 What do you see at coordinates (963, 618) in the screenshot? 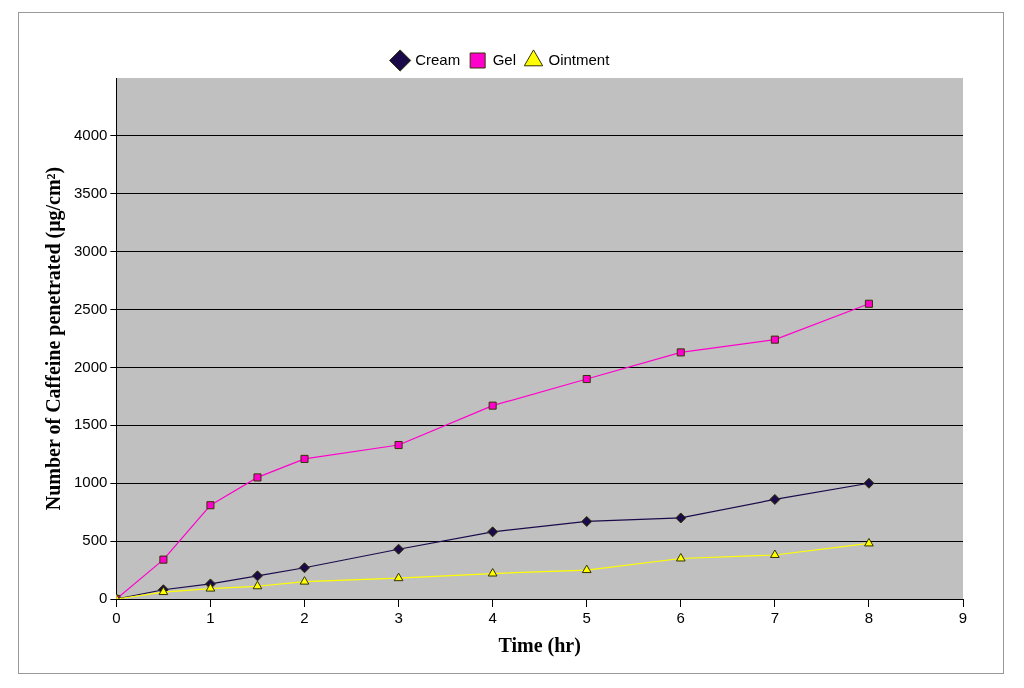
I see `x-tick-label: 9` at bounding box center [963, 618].